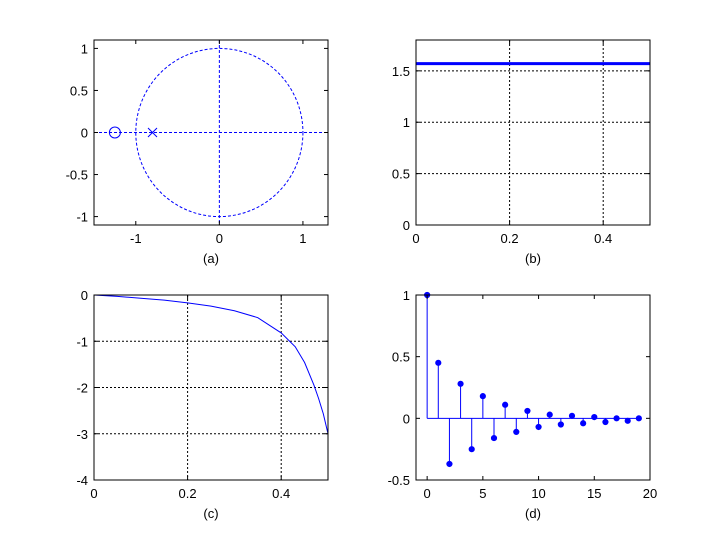 The width and height of the screenshot is (720, 541). What do you see at coordinates (482, 493) in the screenshot?
I see `x-tick-label: 5` at bounding box center [482, 493].